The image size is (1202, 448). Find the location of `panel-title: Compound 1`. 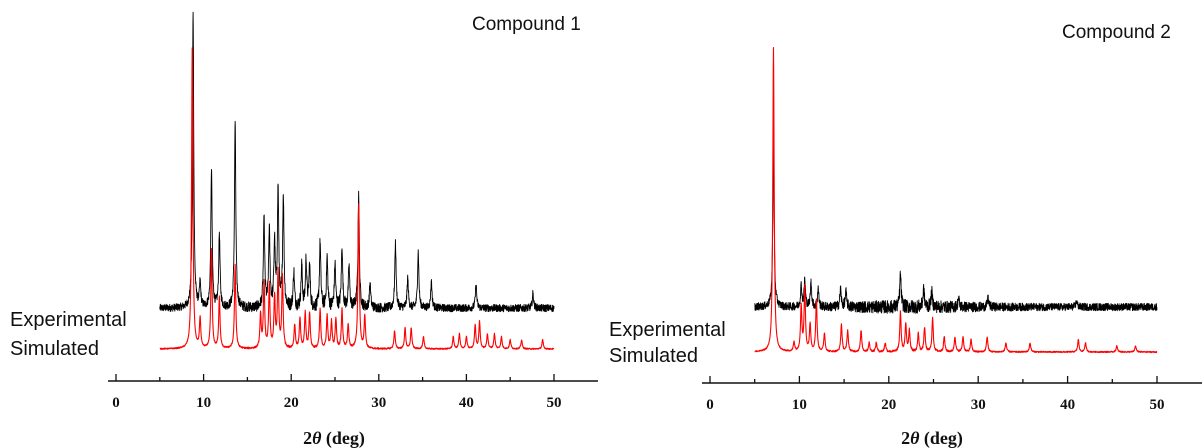

panel-title: Compound 1 is located at coordinates (526, 24).